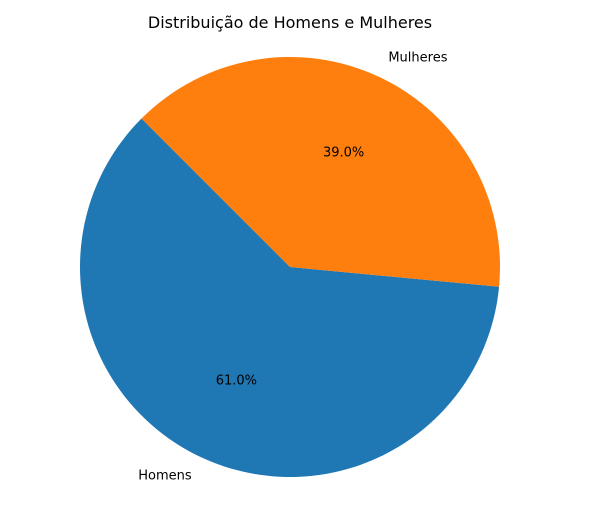 This screenshot has height=522, width=590. Describe the element at coordinates (290, 22) in the screenshot. I see `chart-title: Distribuição de Homens e Mulheres` at that location.